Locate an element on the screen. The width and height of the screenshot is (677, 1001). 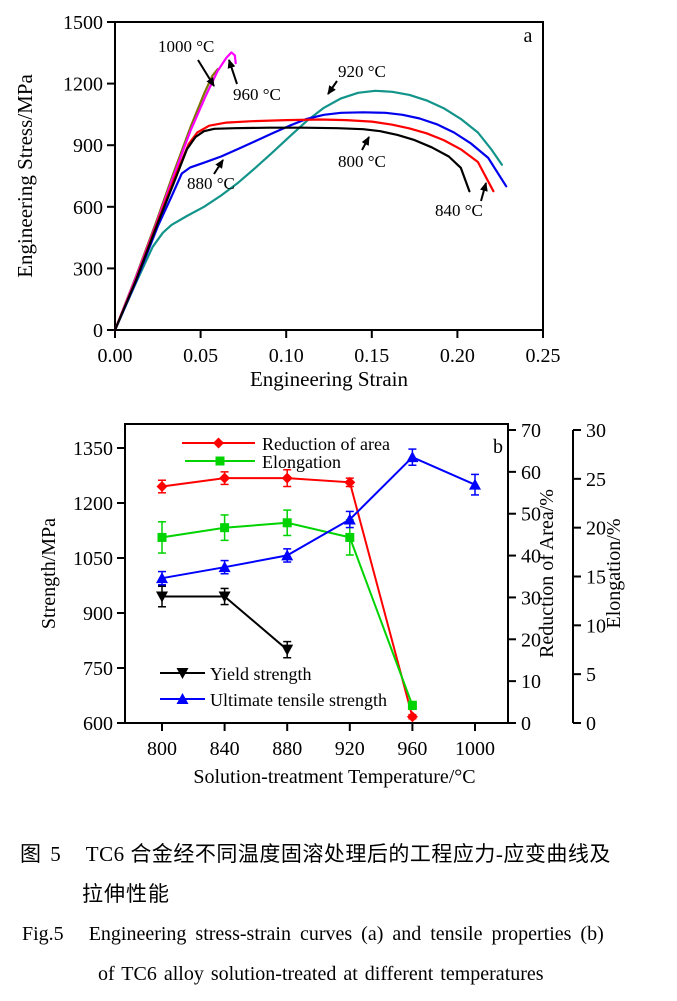
svg-text: 0.25 is located at coordinates (543, 356).